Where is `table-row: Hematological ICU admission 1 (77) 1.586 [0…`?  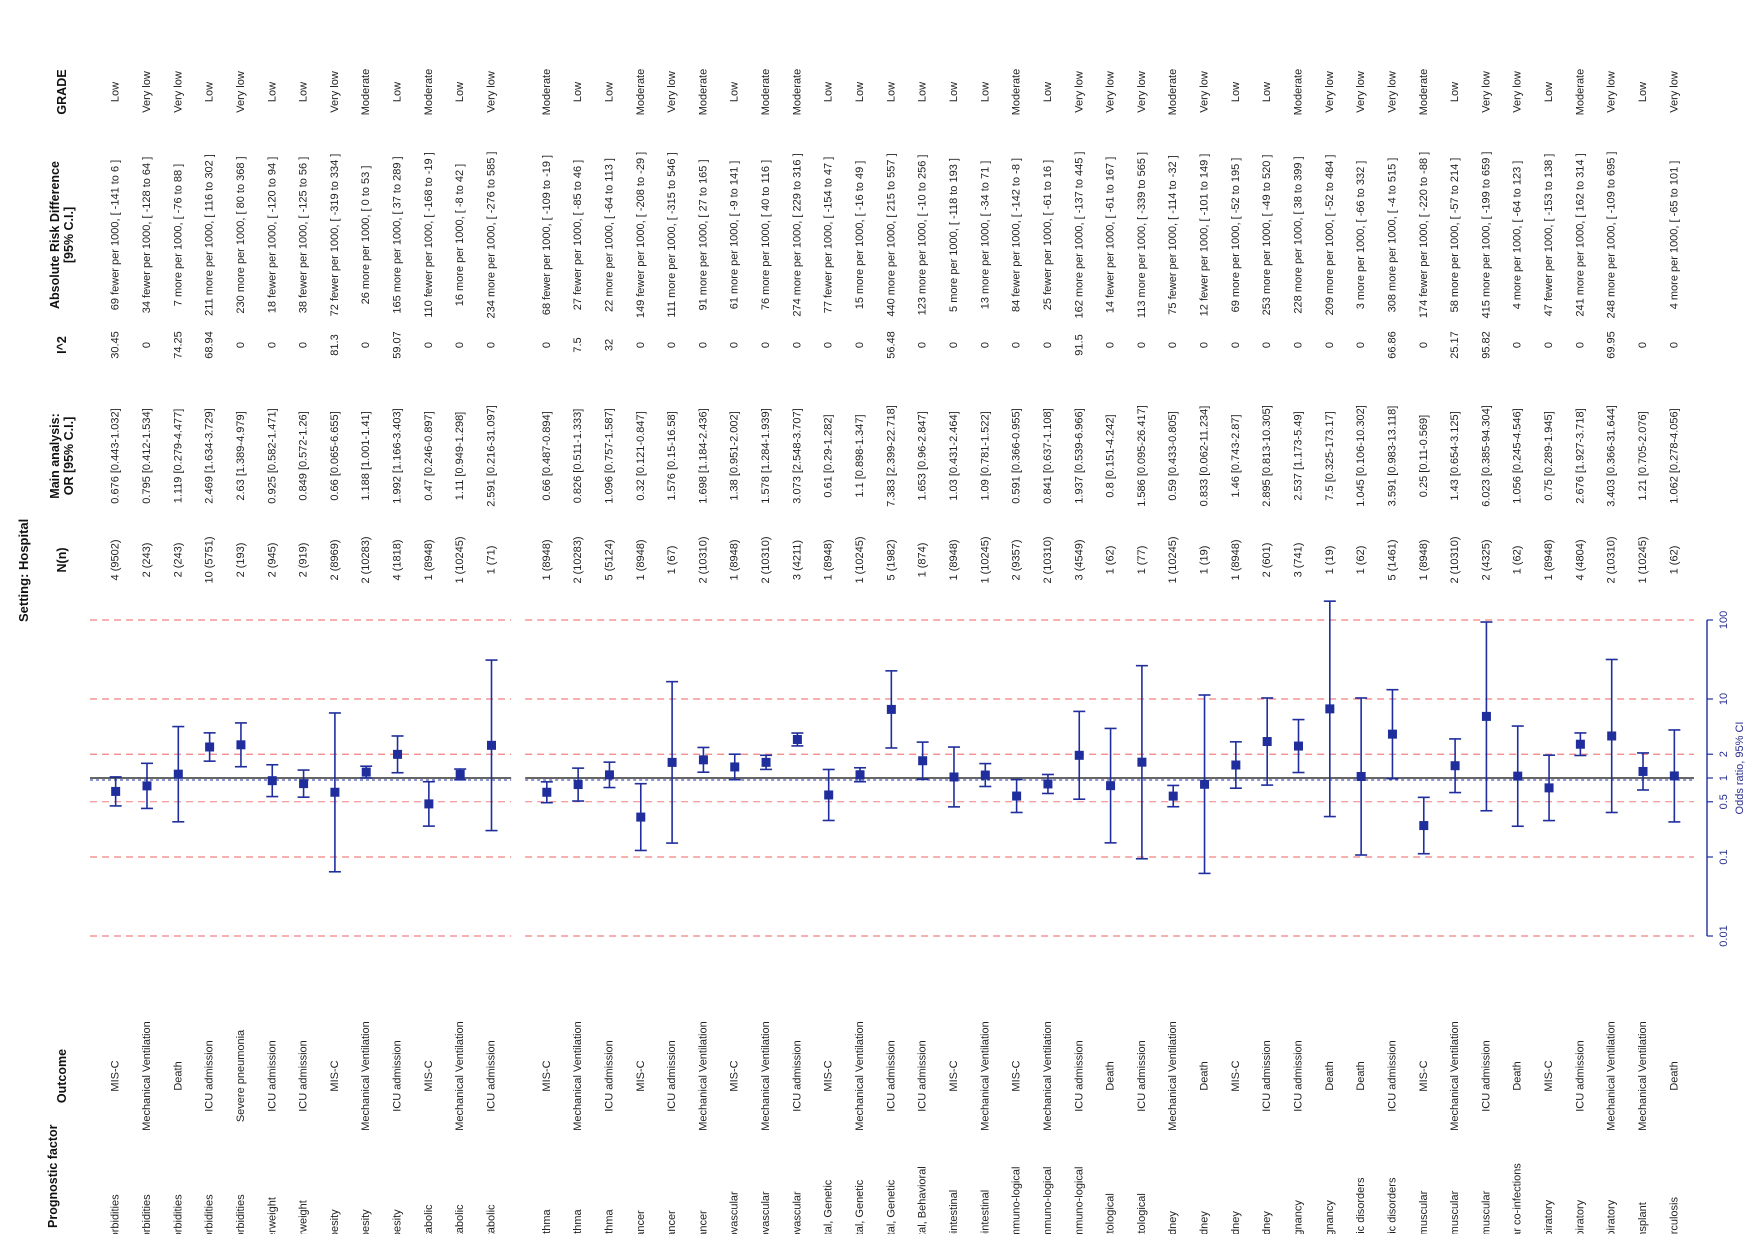
table-row: Hematological ICU admission 1 (77) 1.586 [0… is located at coordinates (1142, 652).